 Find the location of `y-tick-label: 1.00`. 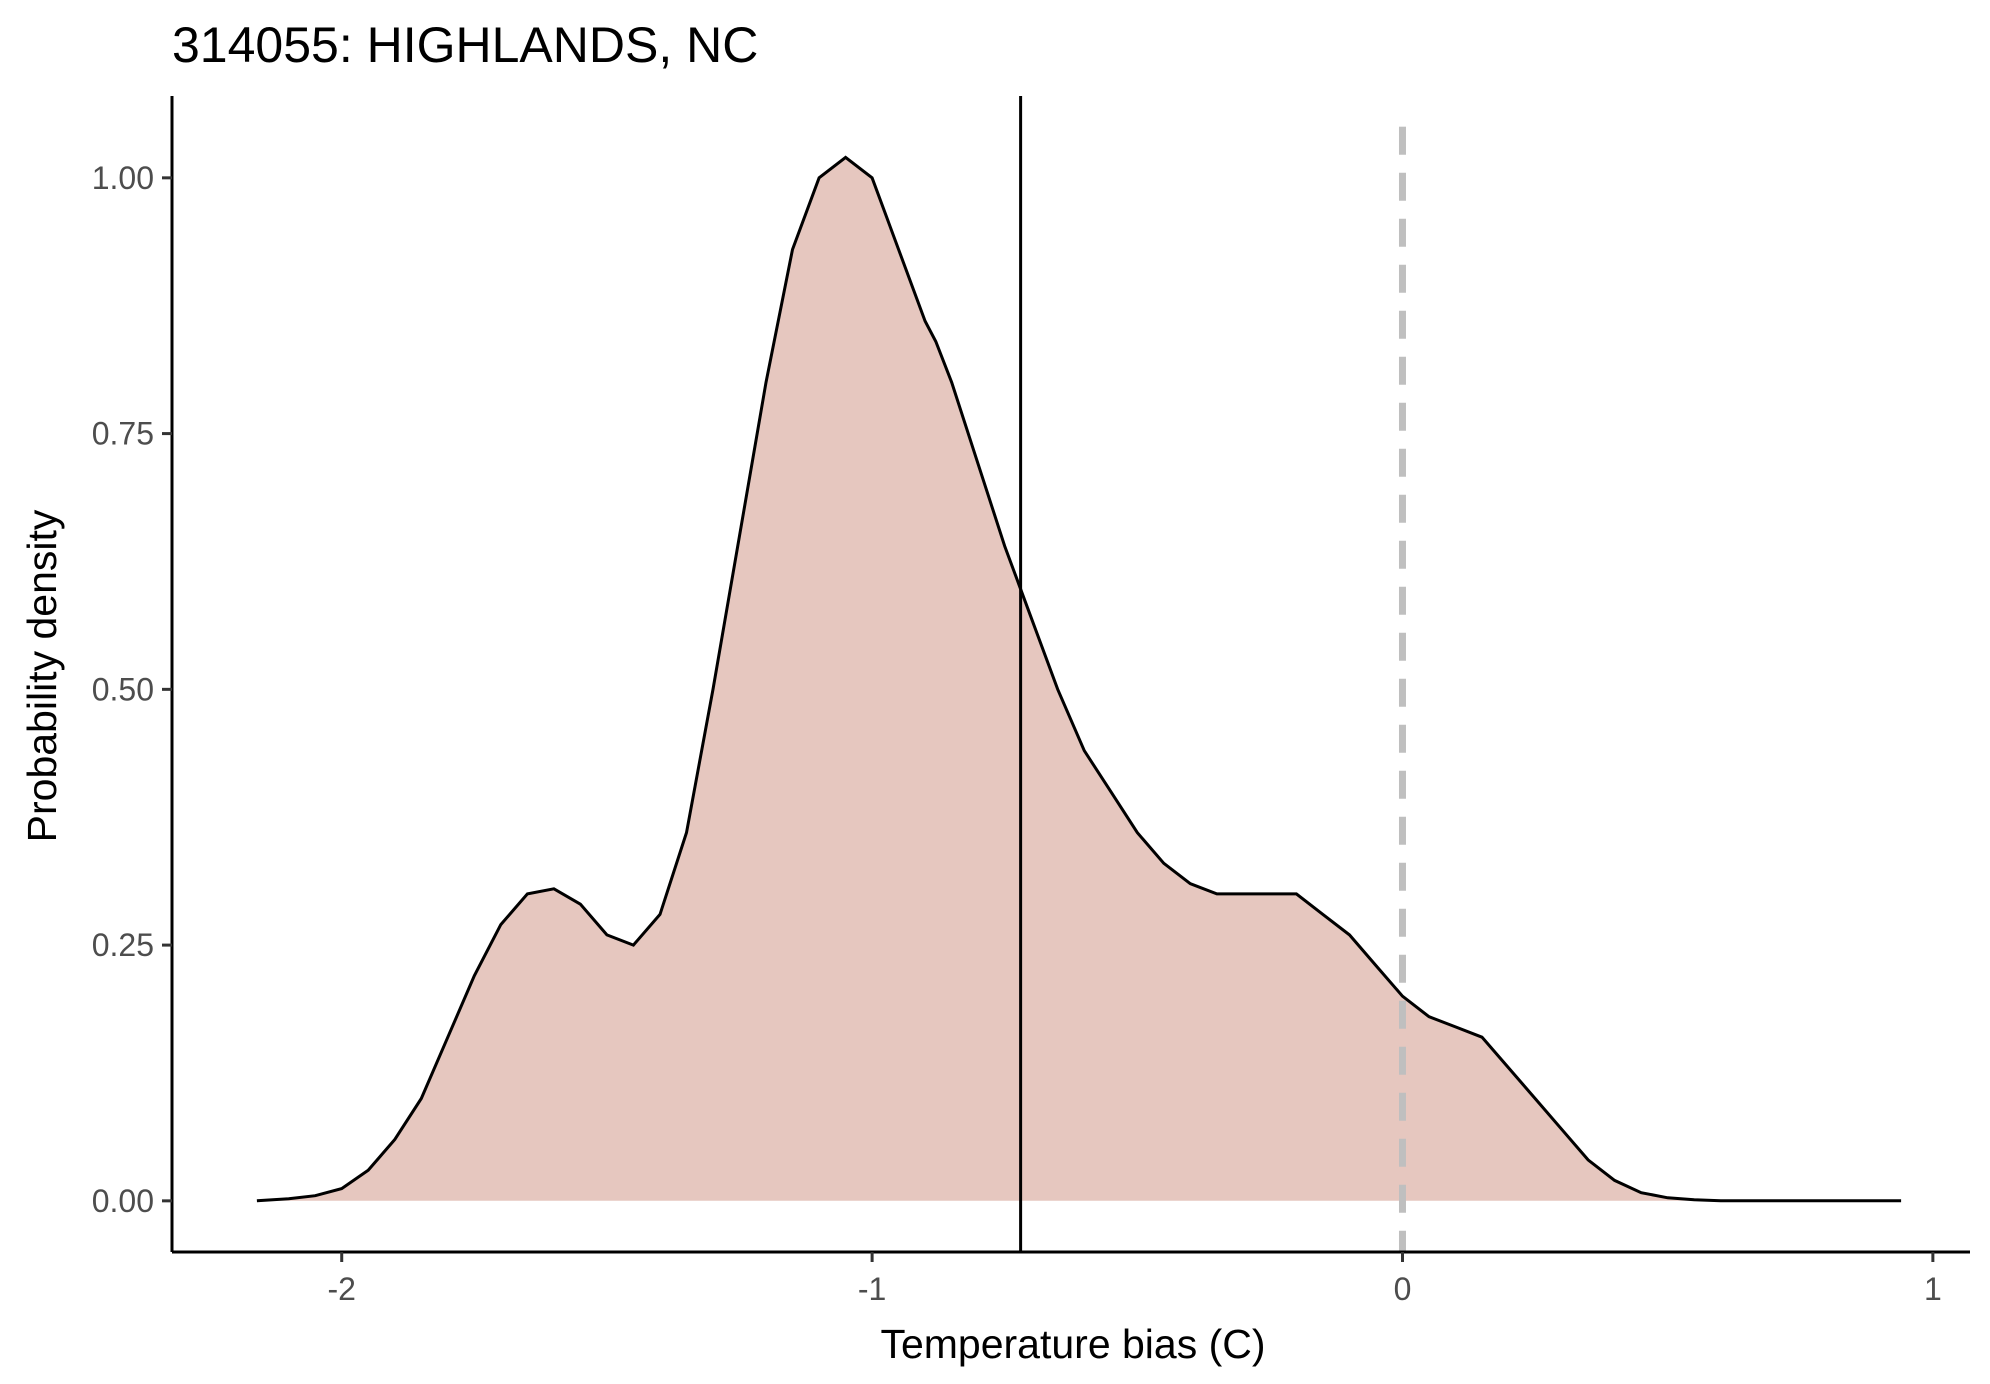

y-tick-label: 1.00 is located at coordinates (123, 178).